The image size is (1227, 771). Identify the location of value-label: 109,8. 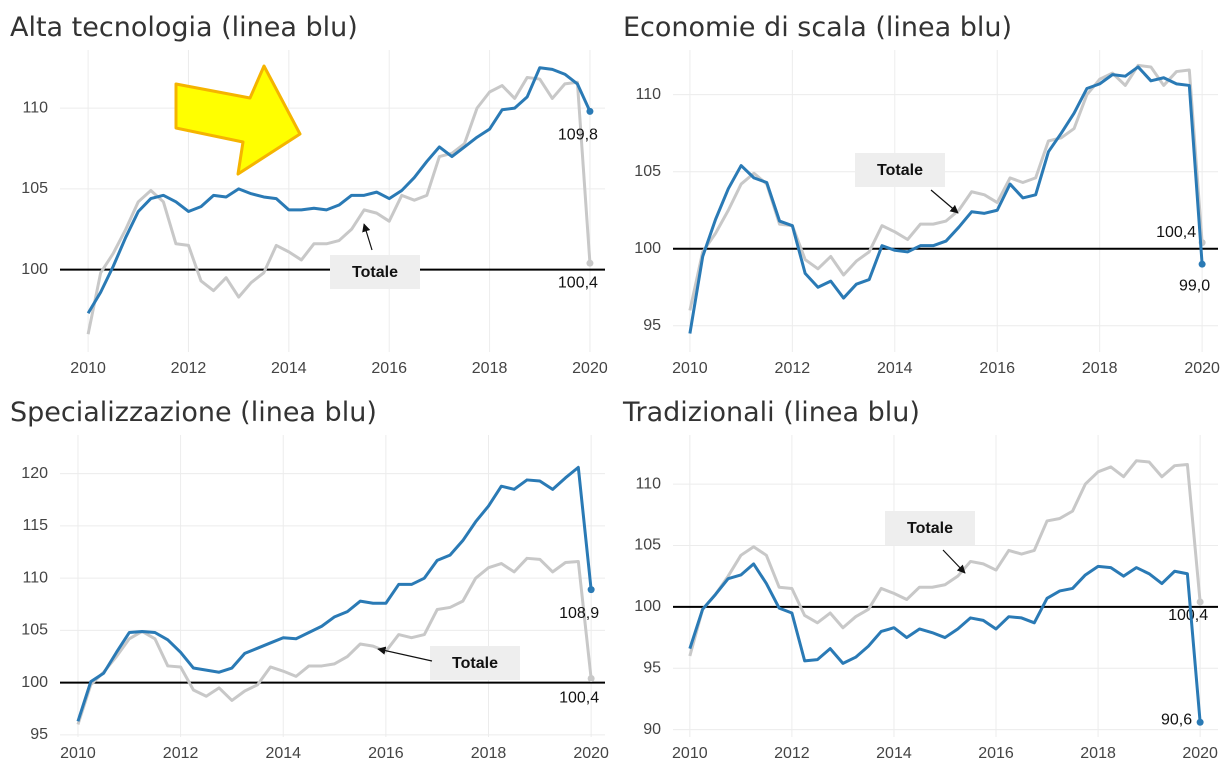
(578, 135).